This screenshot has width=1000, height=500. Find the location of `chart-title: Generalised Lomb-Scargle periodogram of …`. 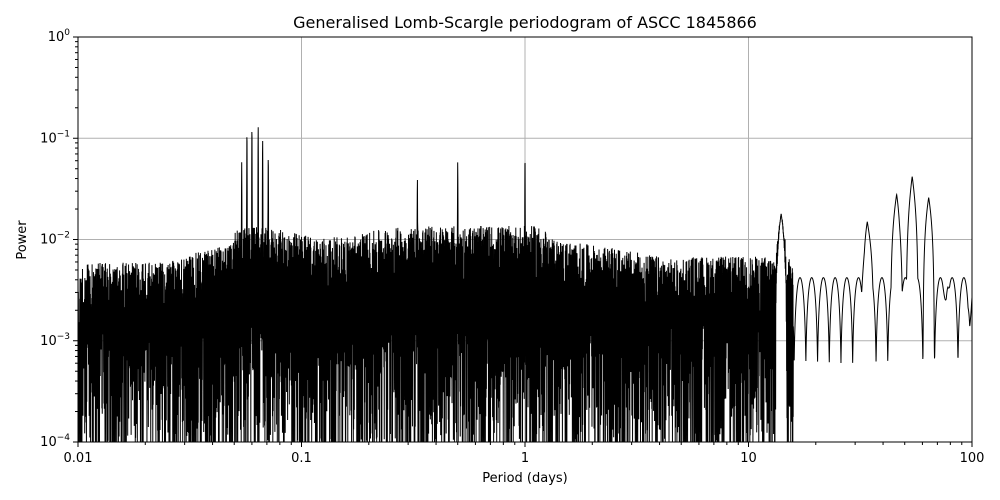

chart-title: Generalised Lomb-Scargle periodogram of … is located at coordinates (525, 22).